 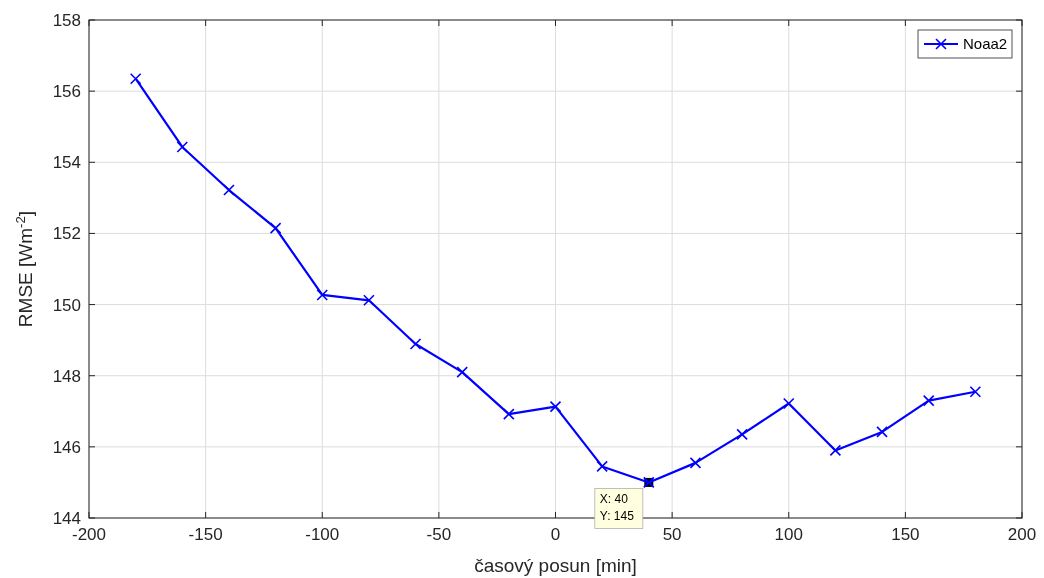 What do you see at coordinates (617, 508) in the screenshot?
I see `annotation: X: 40 Y: 145` at bounding box center [617, 508].